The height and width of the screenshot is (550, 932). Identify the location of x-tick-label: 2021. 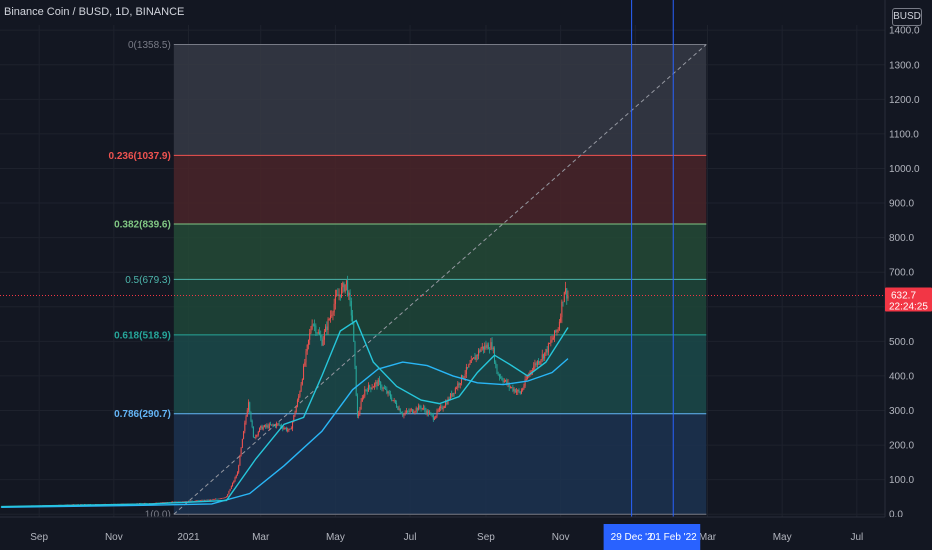
(188, 537).